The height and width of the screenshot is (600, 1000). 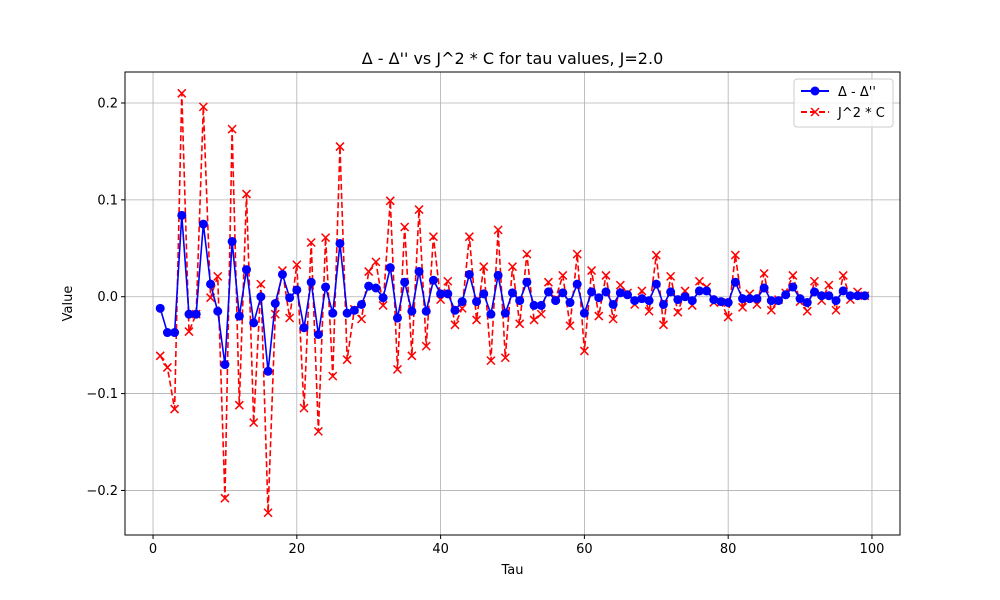 What do you see at coordinates (513, 58) in the screenshot?
I see `chart-title: Δ - Δ'' vs J^2 * C for tau values, J=2.0` at bounding box center [513, 58].